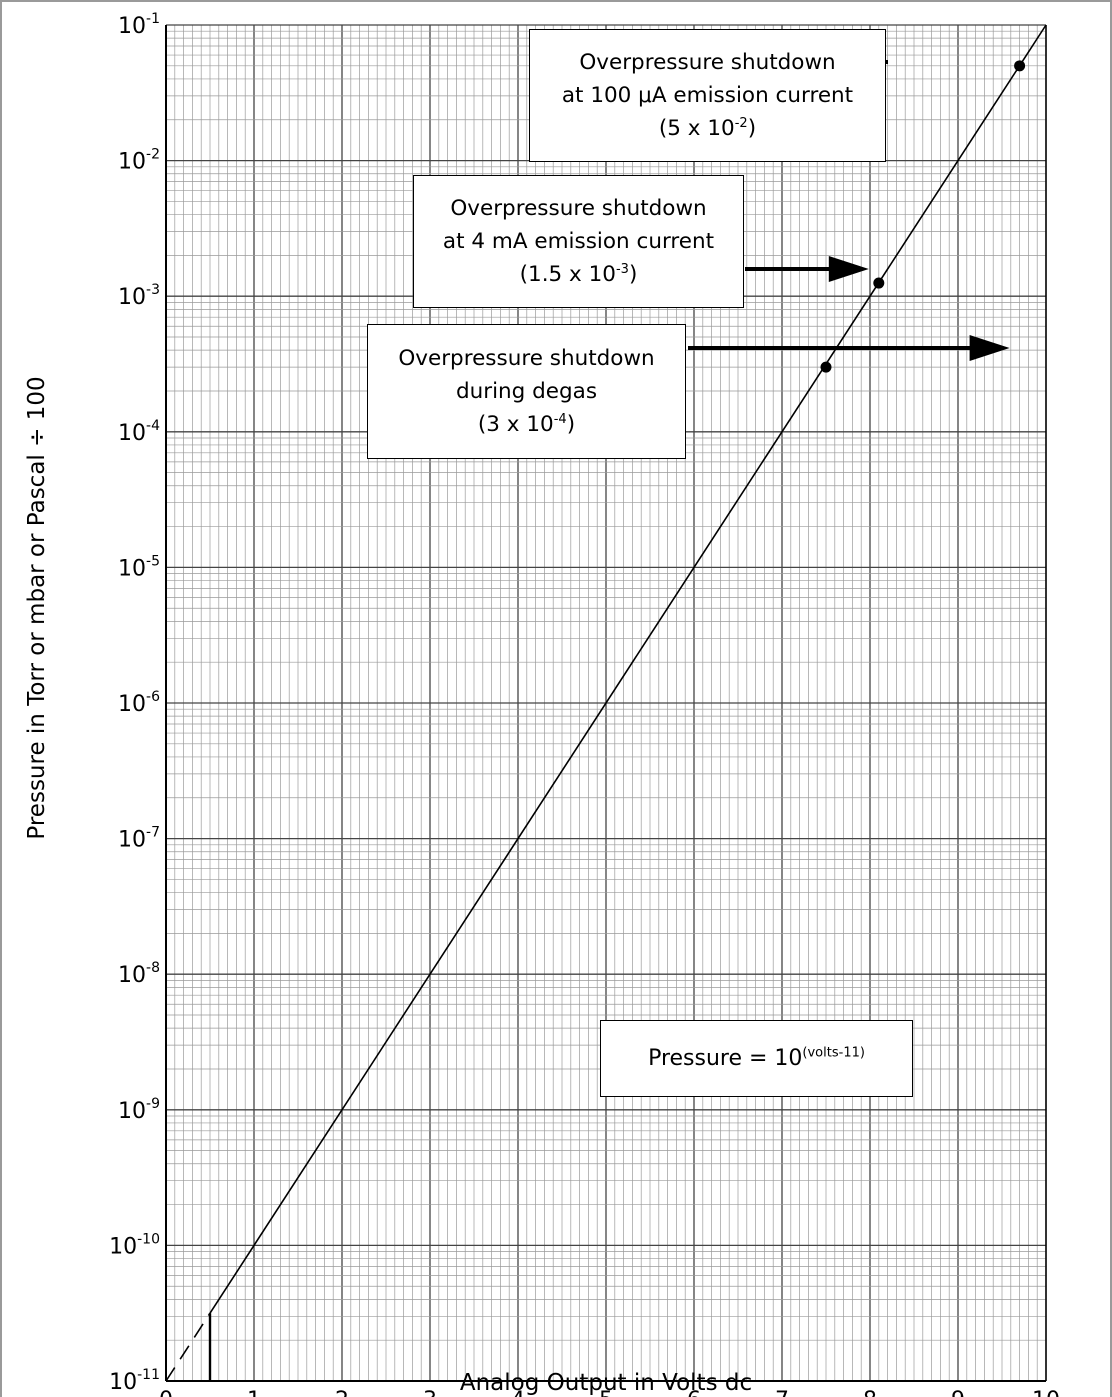 Image resolution: width=1112 pixels, height=1397 pixels. What do you see at coordinates (518, 1392) in the screenshot?
I see `x-tick-label: 4` at bounding box center [518, 1392].